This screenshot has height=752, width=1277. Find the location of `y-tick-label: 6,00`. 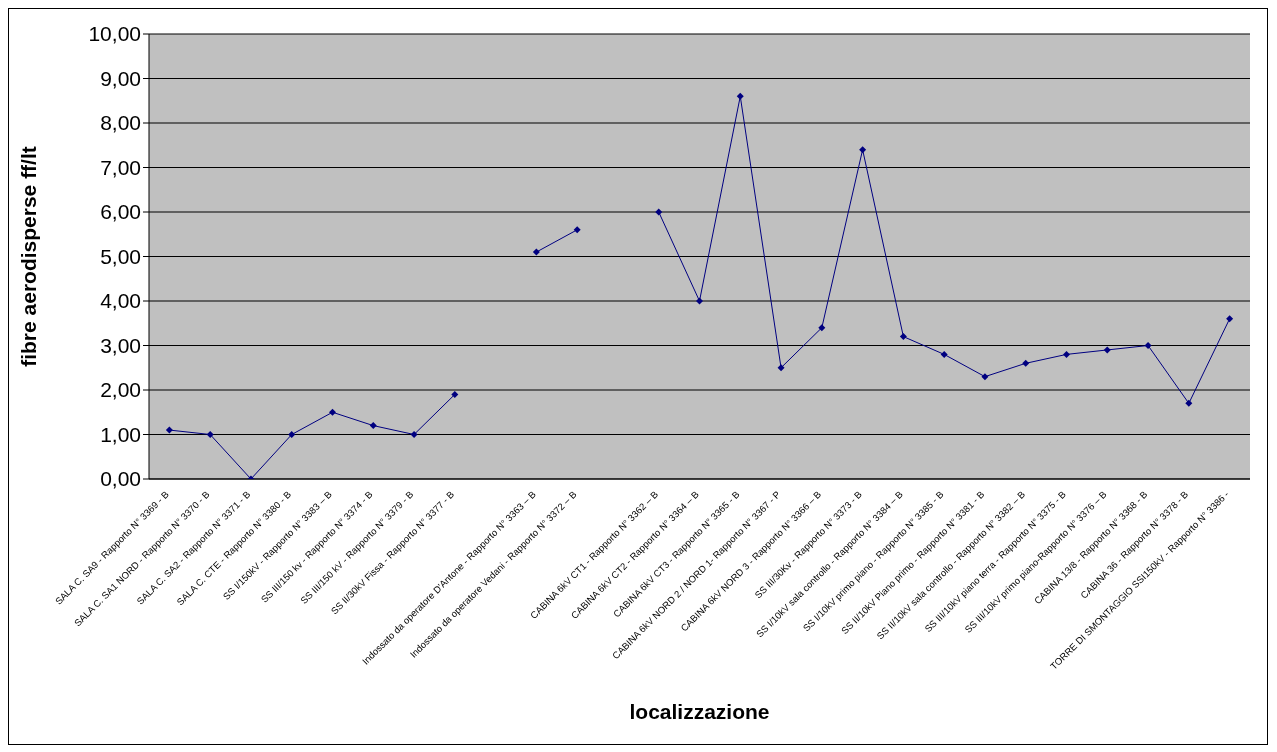

y-tick-label: 6,00 is located at coordinates (120, 212).